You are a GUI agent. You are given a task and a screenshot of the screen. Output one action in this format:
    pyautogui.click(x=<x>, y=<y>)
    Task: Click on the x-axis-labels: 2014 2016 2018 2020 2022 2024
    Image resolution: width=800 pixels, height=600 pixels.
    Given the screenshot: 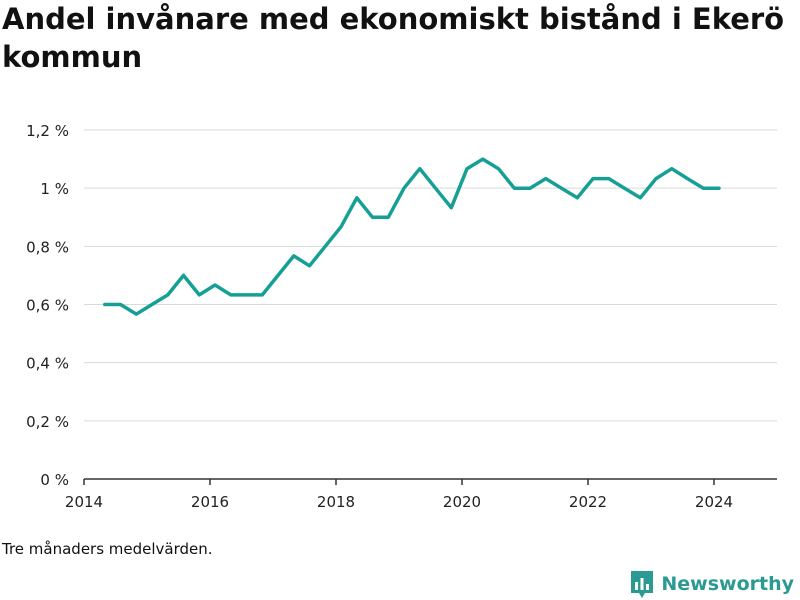 What is the action you would take?
    pyautogui.click(x=399, y=502)
    